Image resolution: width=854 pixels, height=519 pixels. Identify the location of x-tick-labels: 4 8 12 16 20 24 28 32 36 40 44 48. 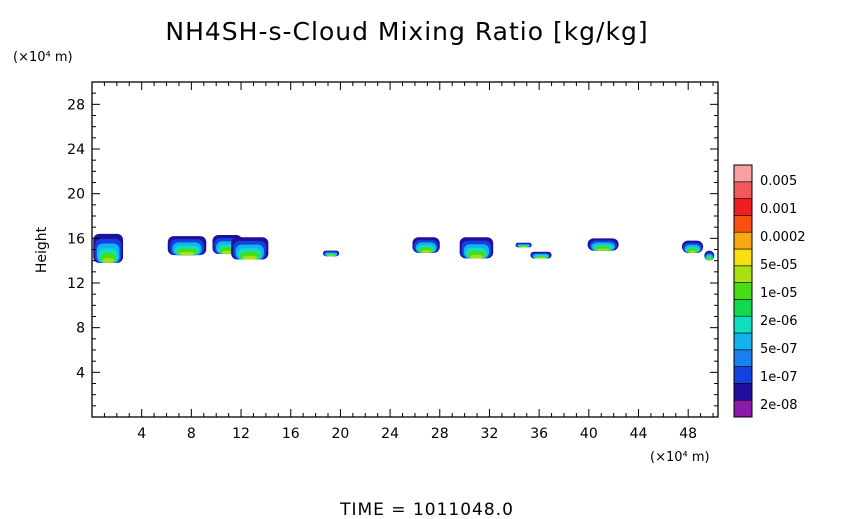
(417, 434).